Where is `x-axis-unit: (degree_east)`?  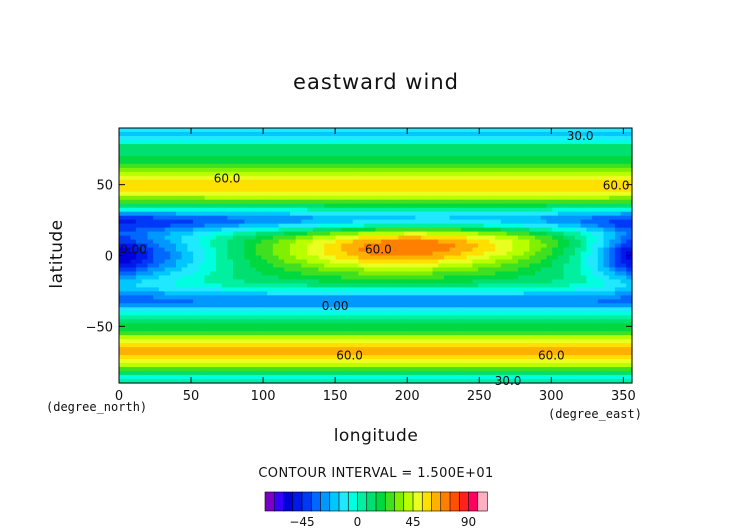
x-axis-unit: (degree_east) is located at coordinates (595, 414).